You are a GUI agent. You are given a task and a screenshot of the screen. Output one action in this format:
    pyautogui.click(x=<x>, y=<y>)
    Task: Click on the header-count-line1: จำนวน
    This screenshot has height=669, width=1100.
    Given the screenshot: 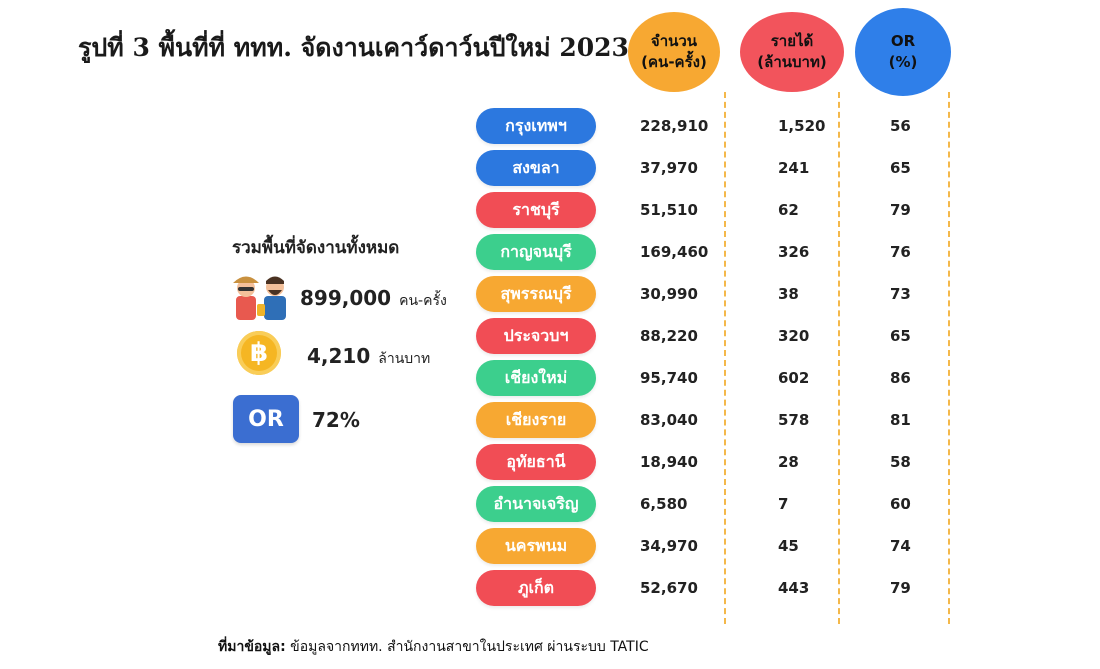 What is the action you would take?
    pyautogui.click(x=674, y=41)
    